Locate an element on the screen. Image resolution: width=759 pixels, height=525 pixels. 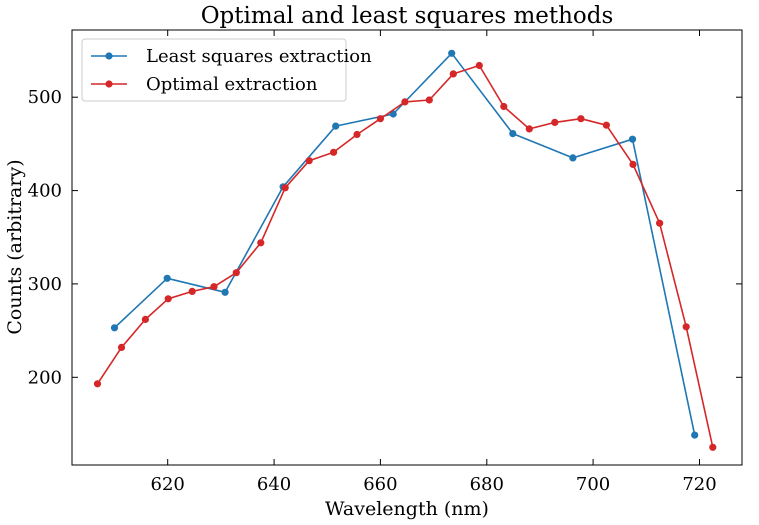
x-axis-label: Wavelength (nm) is located at coordinates (407, 509).